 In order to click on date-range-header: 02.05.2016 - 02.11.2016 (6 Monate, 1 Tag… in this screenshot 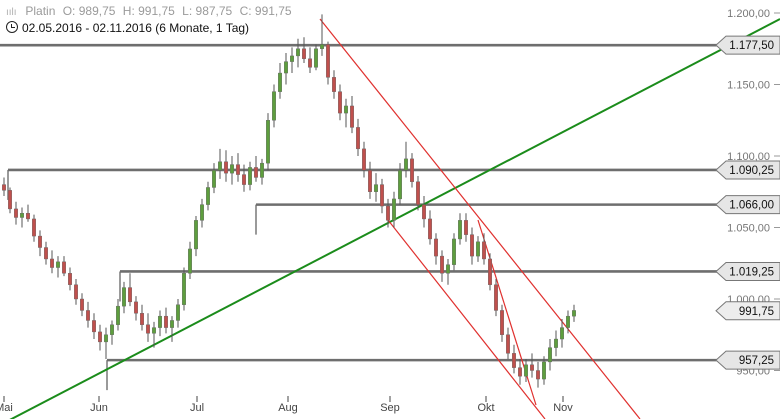, I will do `click(129, 28)`.